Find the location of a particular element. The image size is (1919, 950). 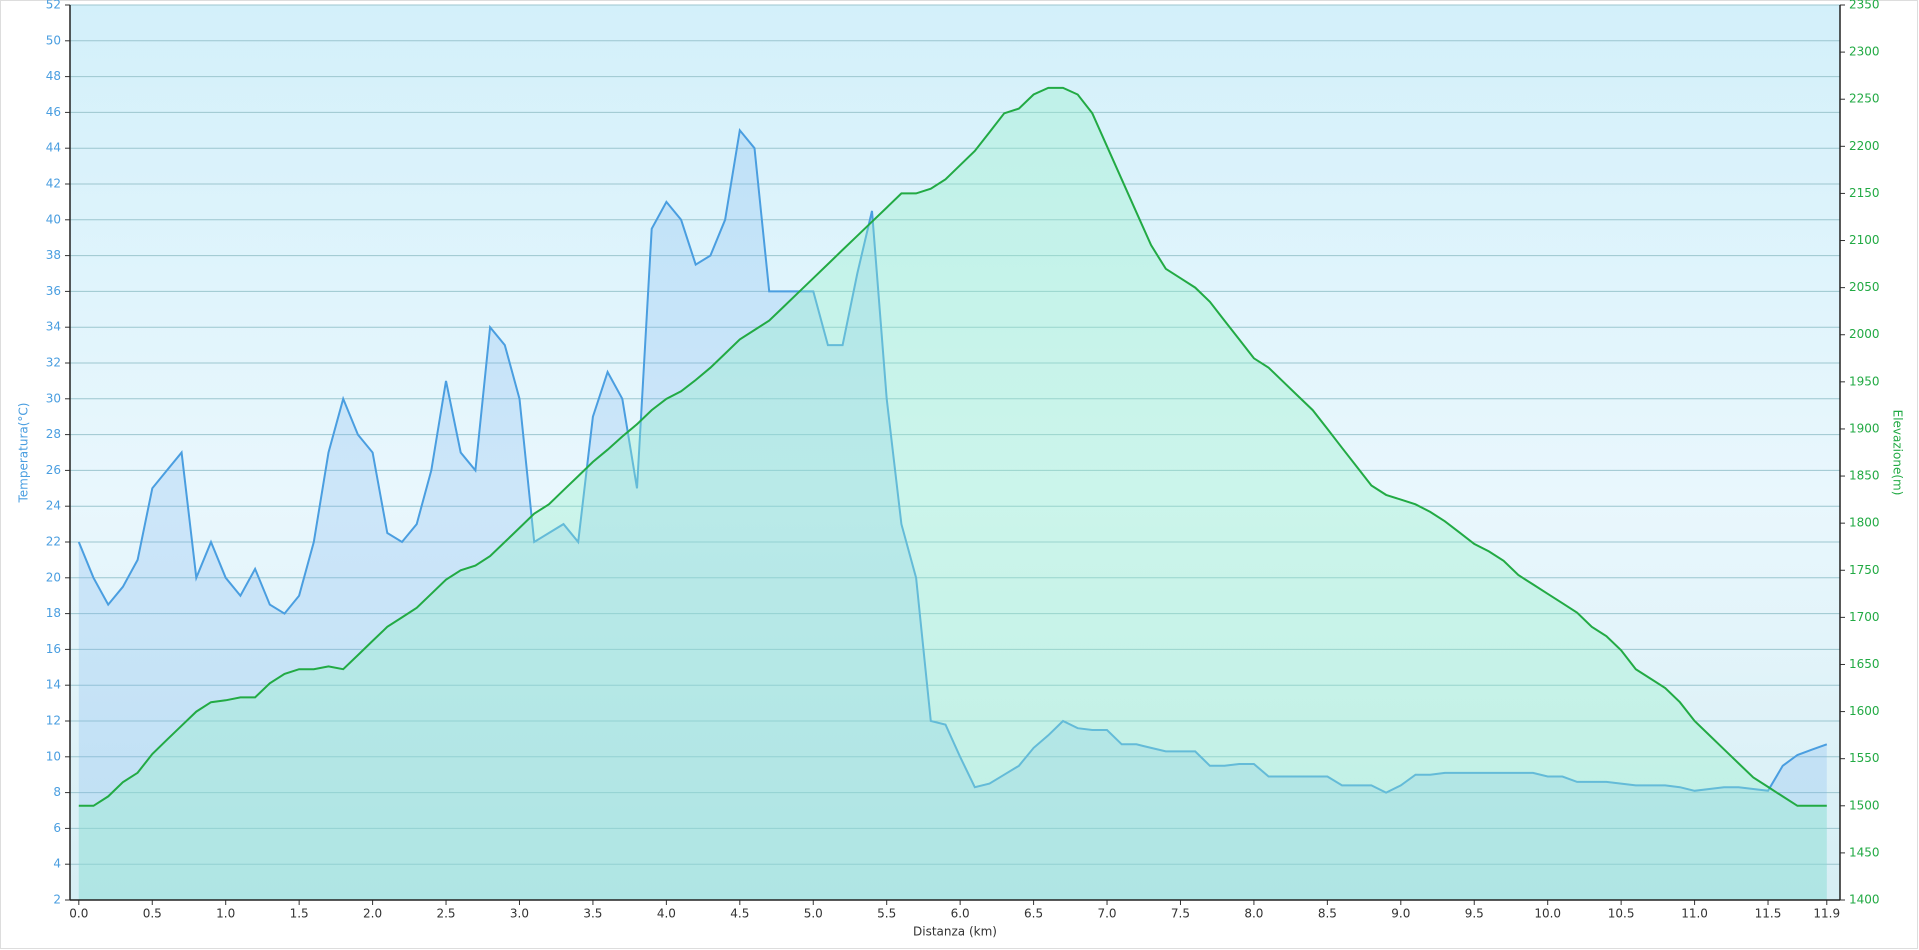

x-tick-label: 10.5 is located at coordinates (1621, 914).